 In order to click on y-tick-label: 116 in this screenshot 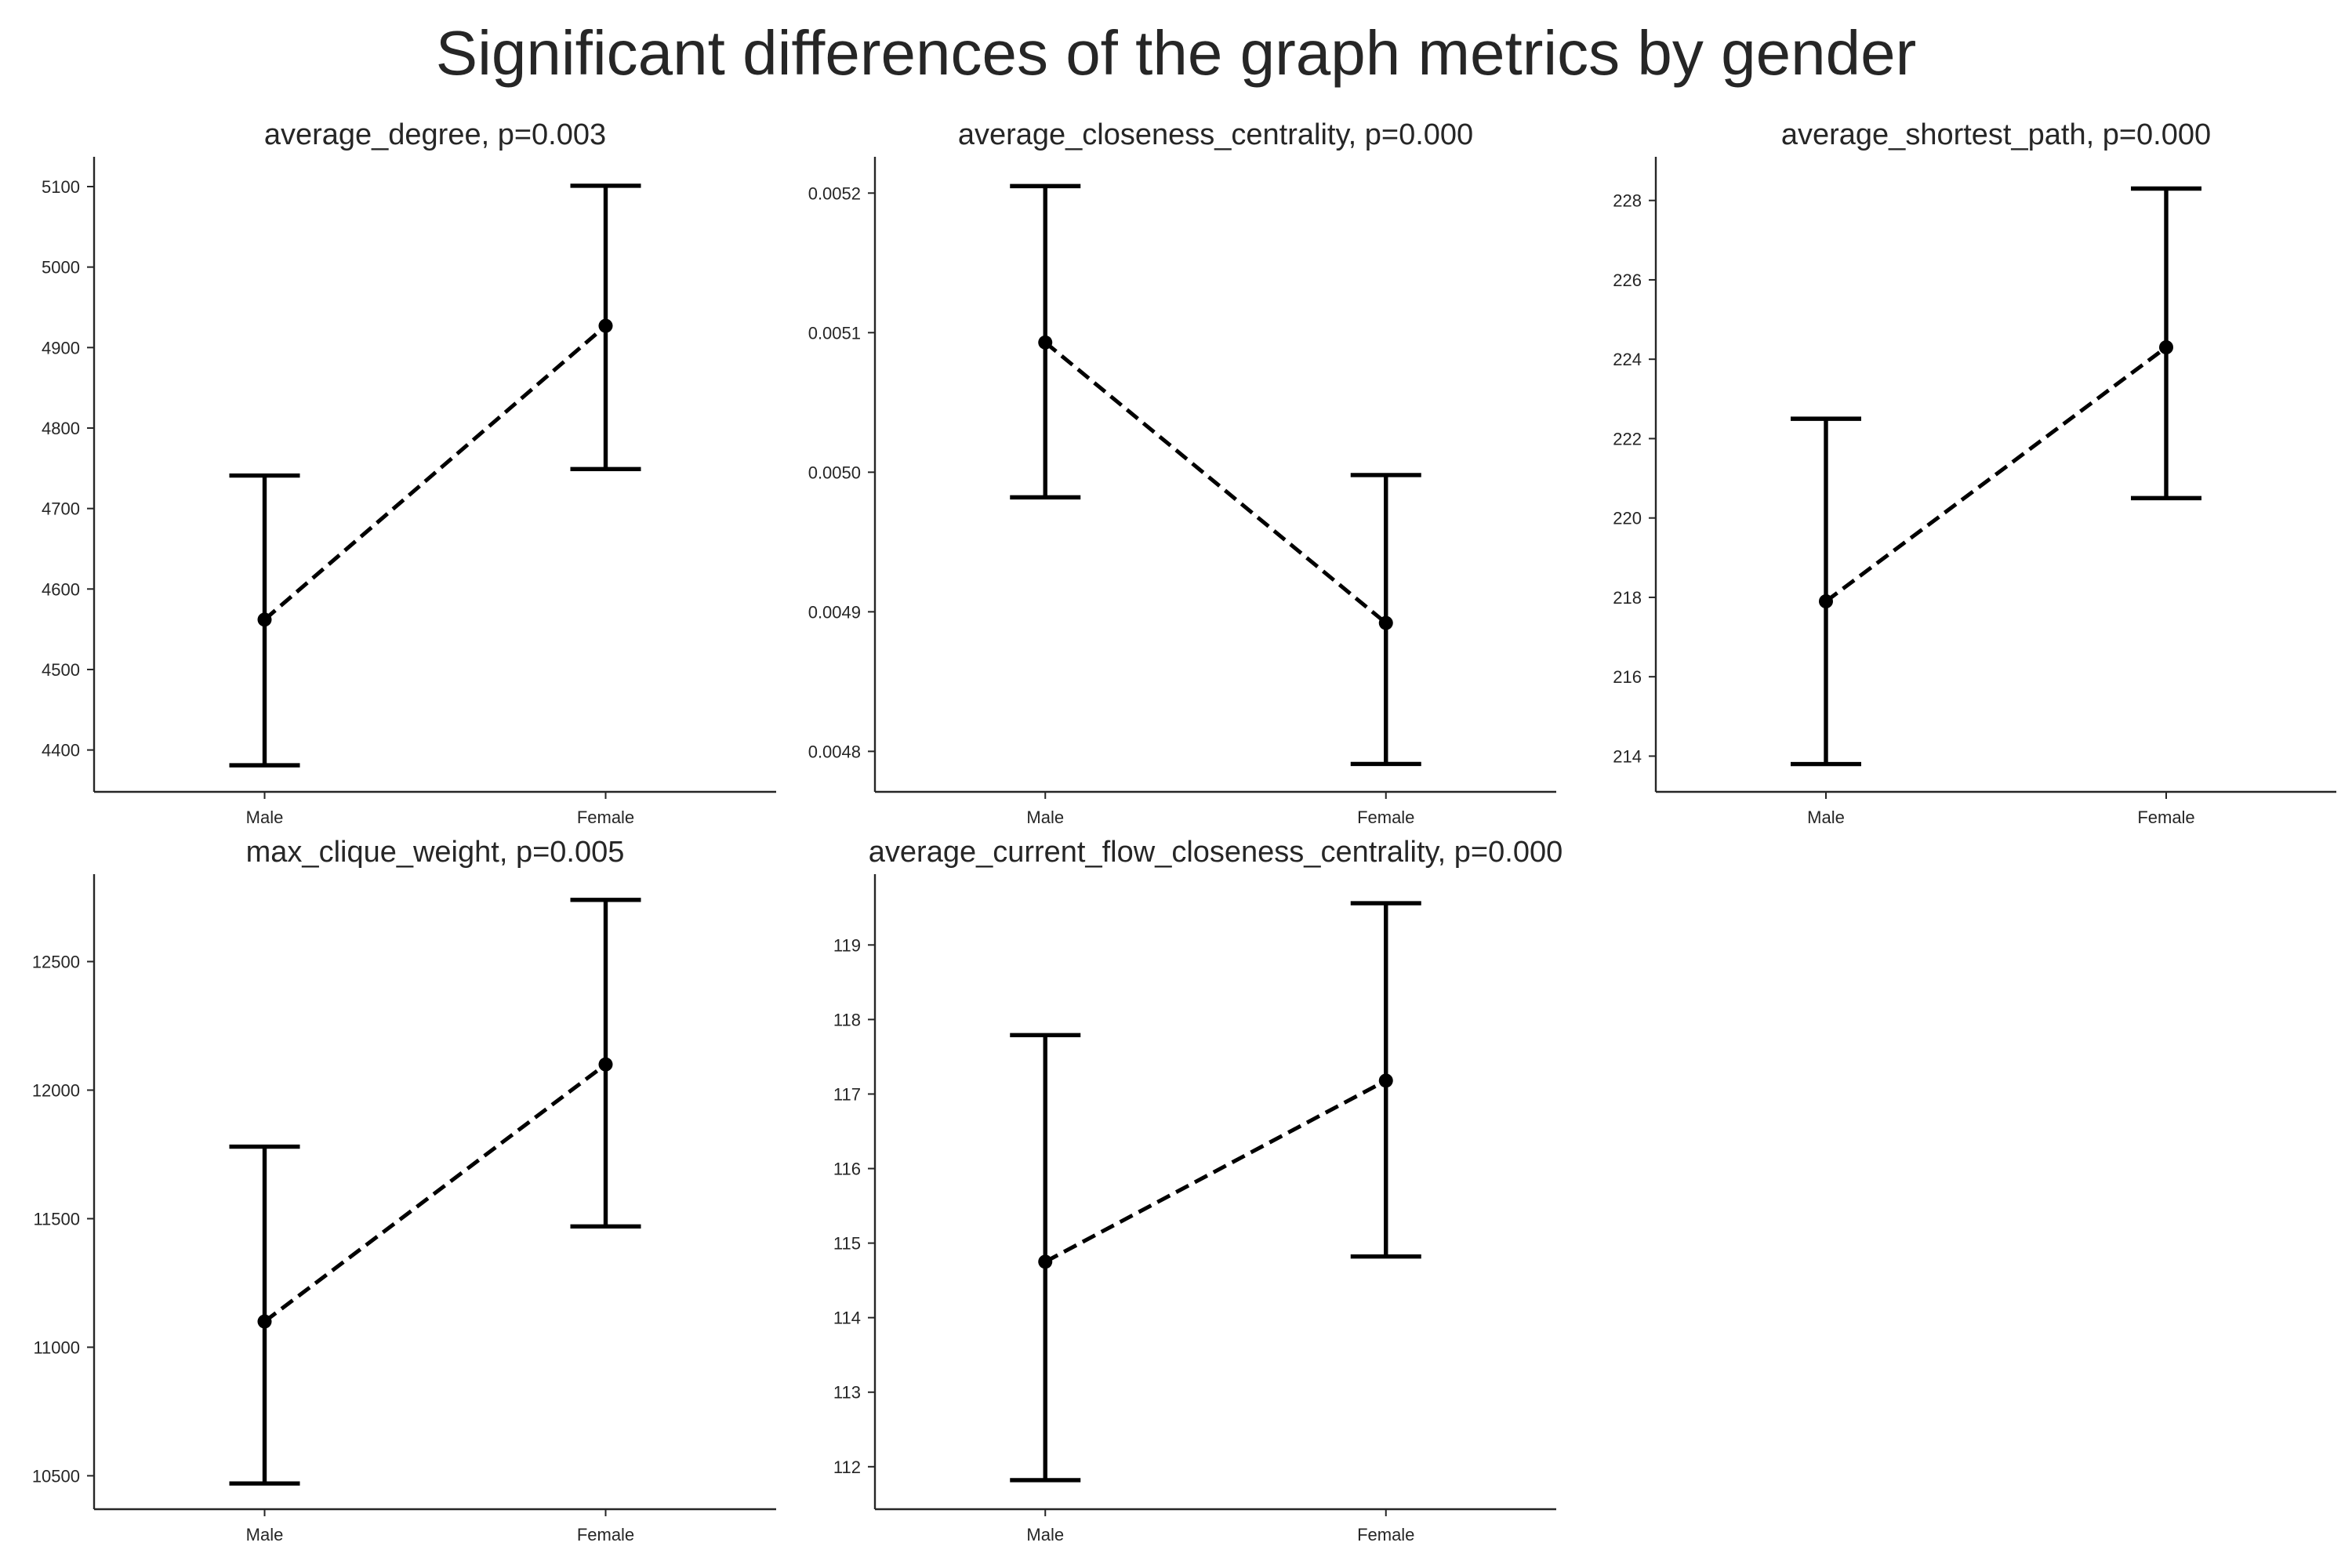, I will do `click(847, 1169)`.